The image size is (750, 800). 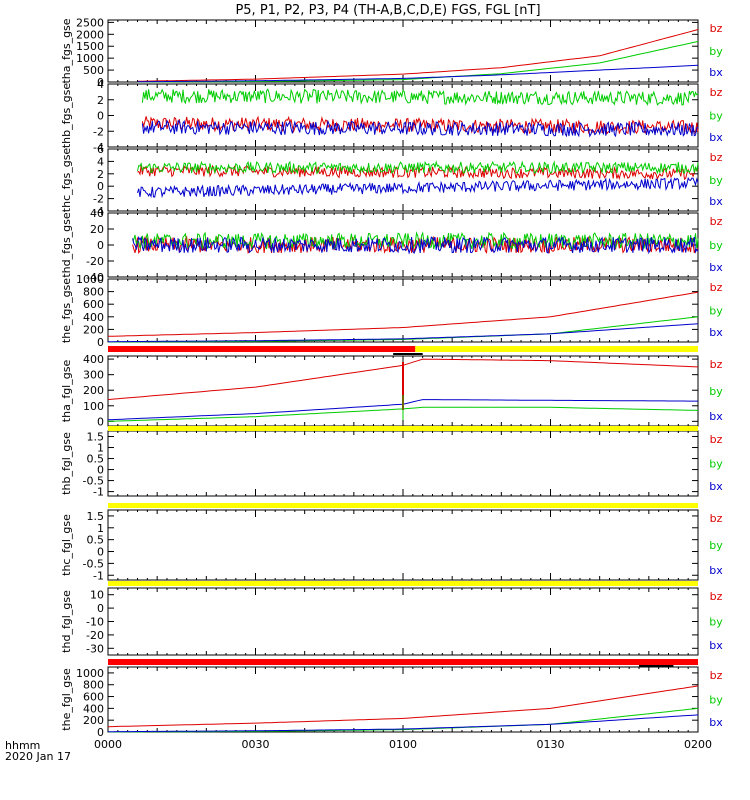 What do you see at coordinates (66, 180) in the screenshot?
I see `y-axis-label: thc_fgs_gse` at bounding box center [66, 180].